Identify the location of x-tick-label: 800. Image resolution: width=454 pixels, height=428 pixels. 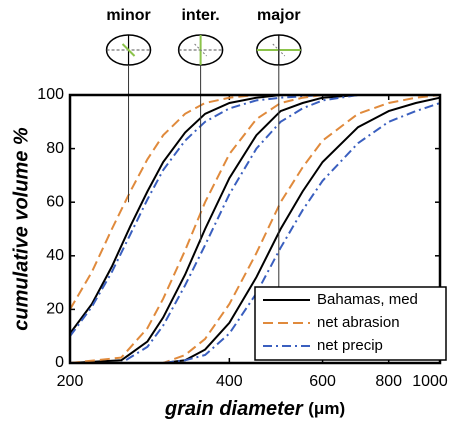
(388, 381).